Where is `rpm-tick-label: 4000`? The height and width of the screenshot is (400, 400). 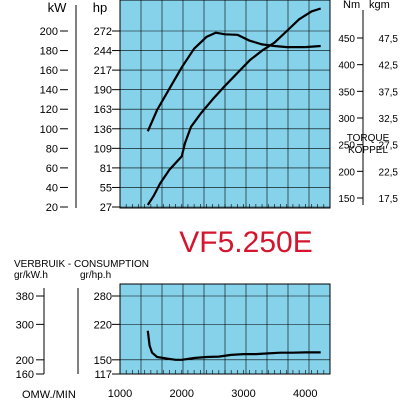
rpm-tick-label: 4000 is located at coordinates (305, 394).